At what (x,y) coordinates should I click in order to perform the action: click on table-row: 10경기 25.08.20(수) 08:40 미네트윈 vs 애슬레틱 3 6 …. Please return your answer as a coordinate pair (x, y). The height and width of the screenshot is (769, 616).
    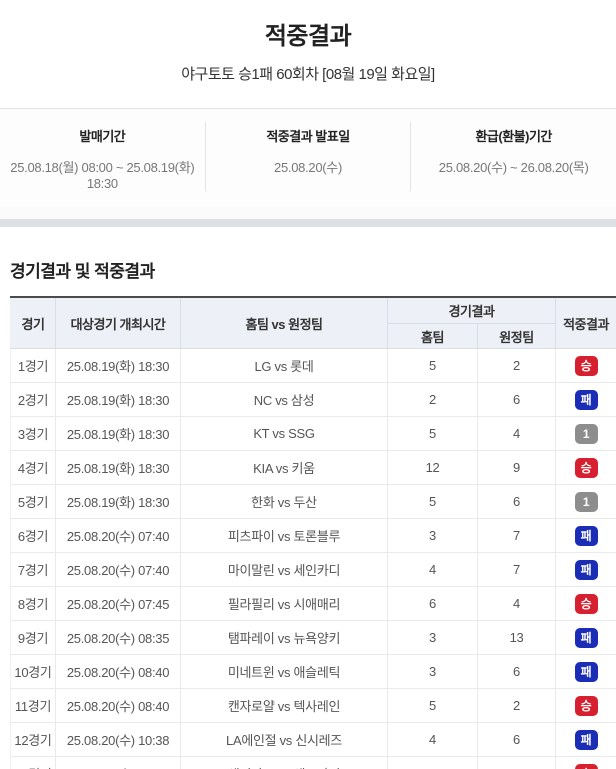
    Looking at the image, I should click on (313, 671).